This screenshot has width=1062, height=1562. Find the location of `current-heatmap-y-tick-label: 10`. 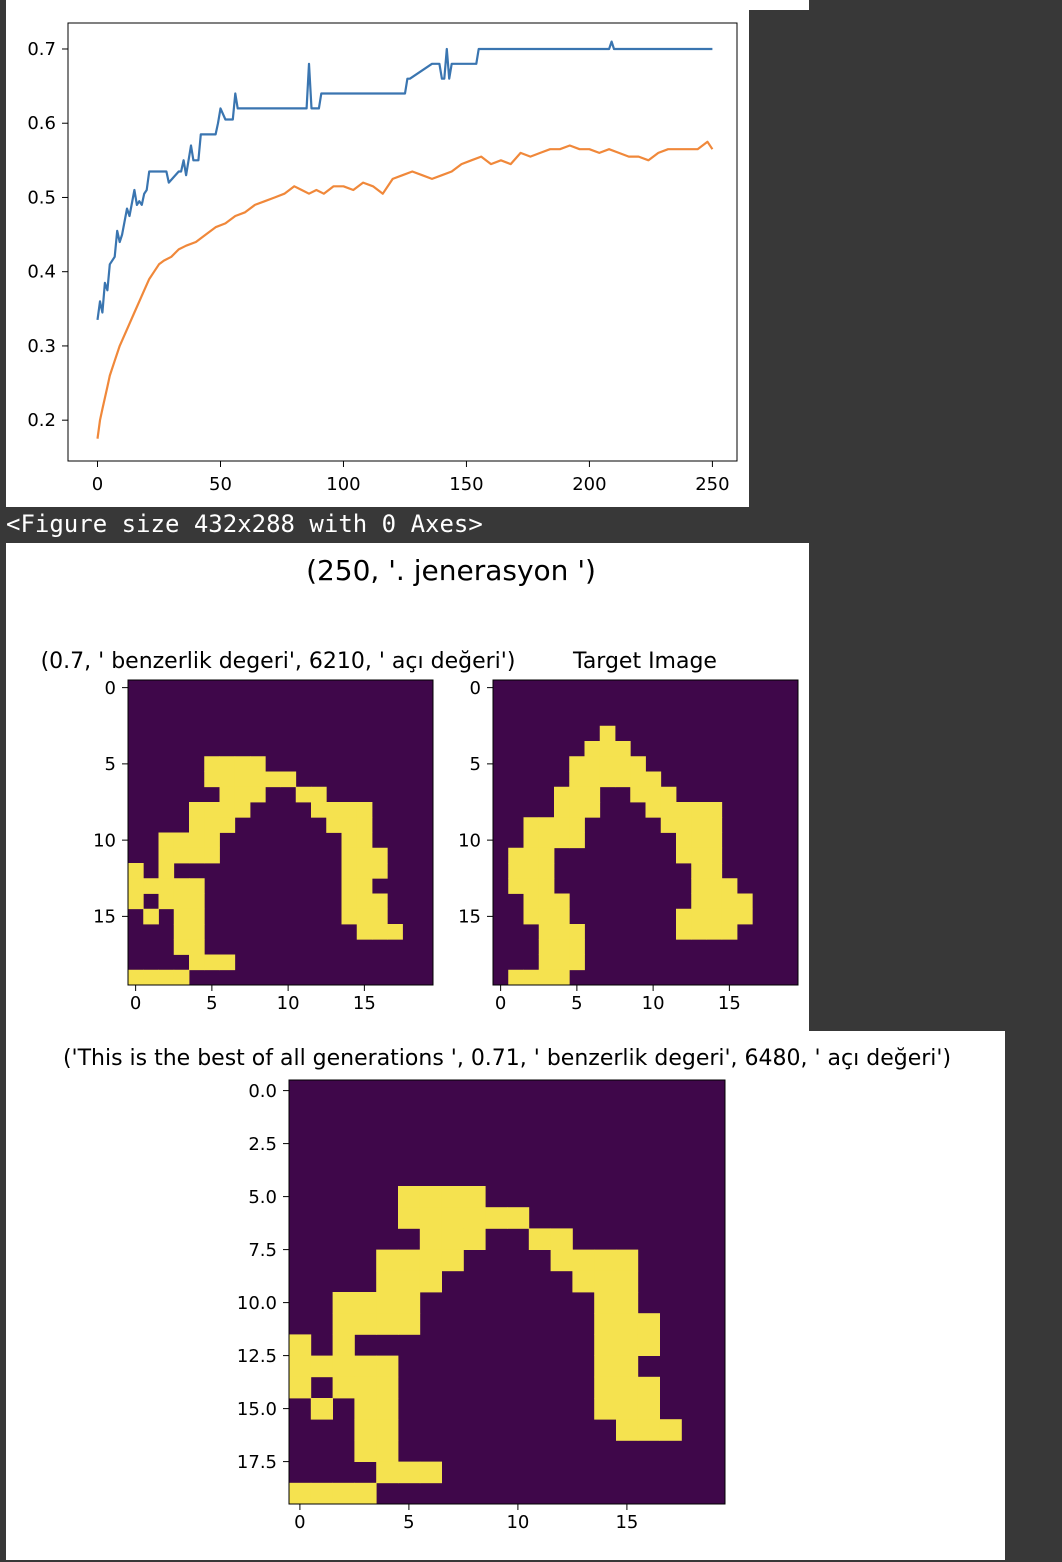

current-heatmap-y-tick-label: 10 is located at coordinates (104, 840).